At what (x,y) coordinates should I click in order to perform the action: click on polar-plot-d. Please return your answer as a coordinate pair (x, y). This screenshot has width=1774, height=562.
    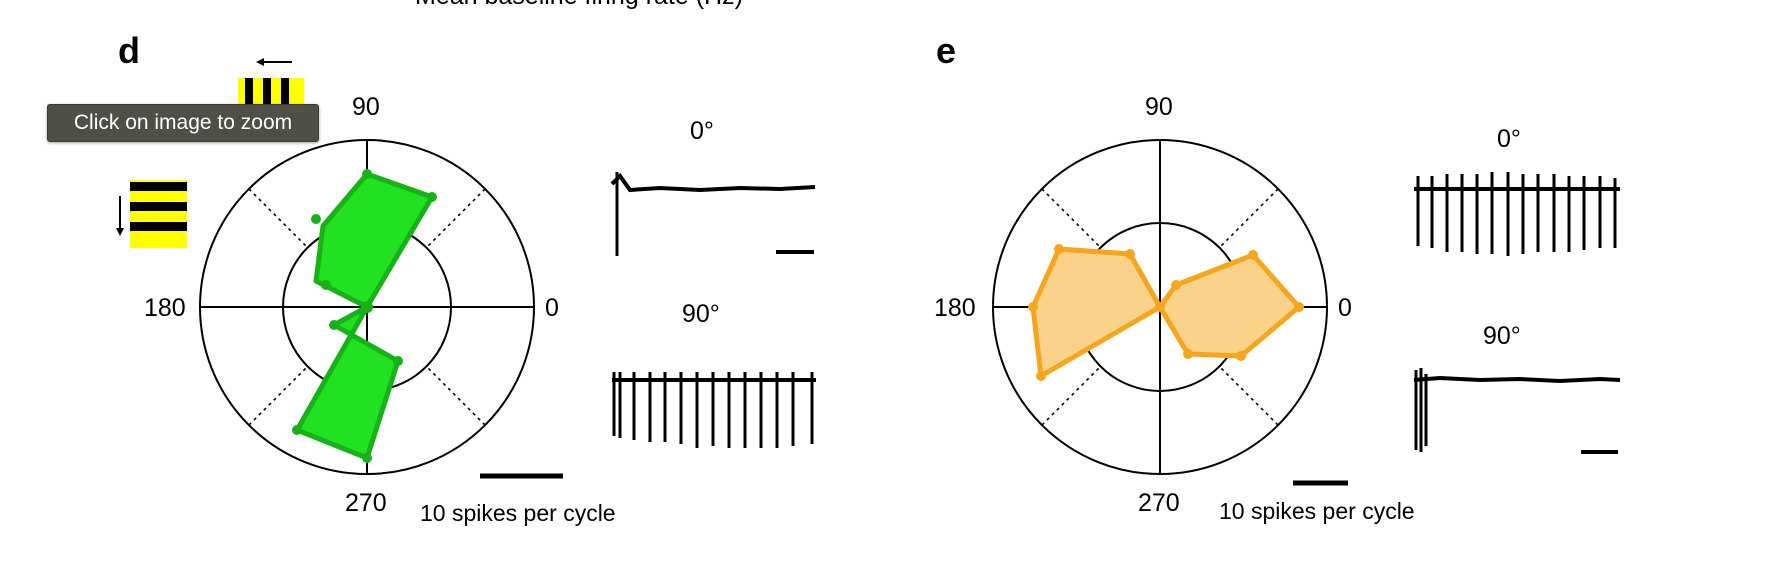
    Looking at the image, I should click on (381, 309).